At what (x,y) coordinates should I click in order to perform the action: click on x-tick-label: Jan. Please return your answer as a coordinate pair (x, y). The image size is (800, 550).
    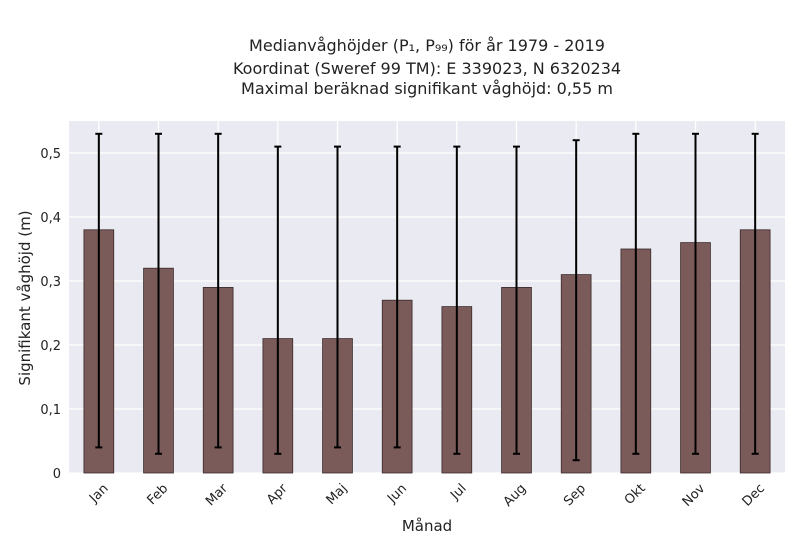
    Looking at the image, I should click on (98, 493).